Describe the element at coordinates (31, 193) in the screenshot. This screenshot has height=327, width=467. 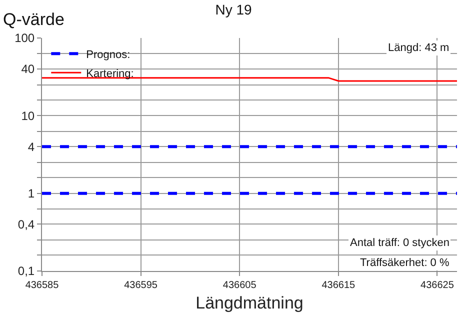
I see `y-tick-label: 1` at that location.